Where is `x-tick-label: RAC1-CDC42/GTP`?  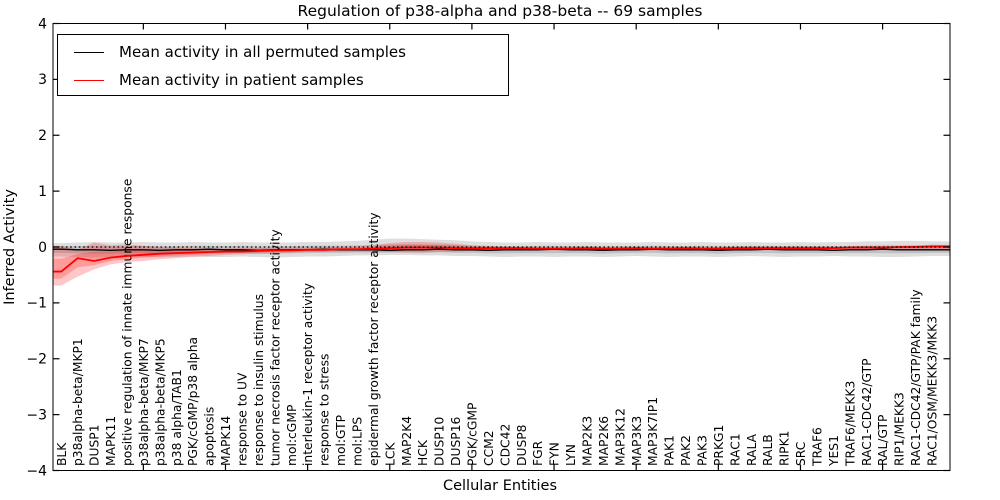
x-tick-label: RAC1-CDC42/GTP is located at coordinates (867, 412).